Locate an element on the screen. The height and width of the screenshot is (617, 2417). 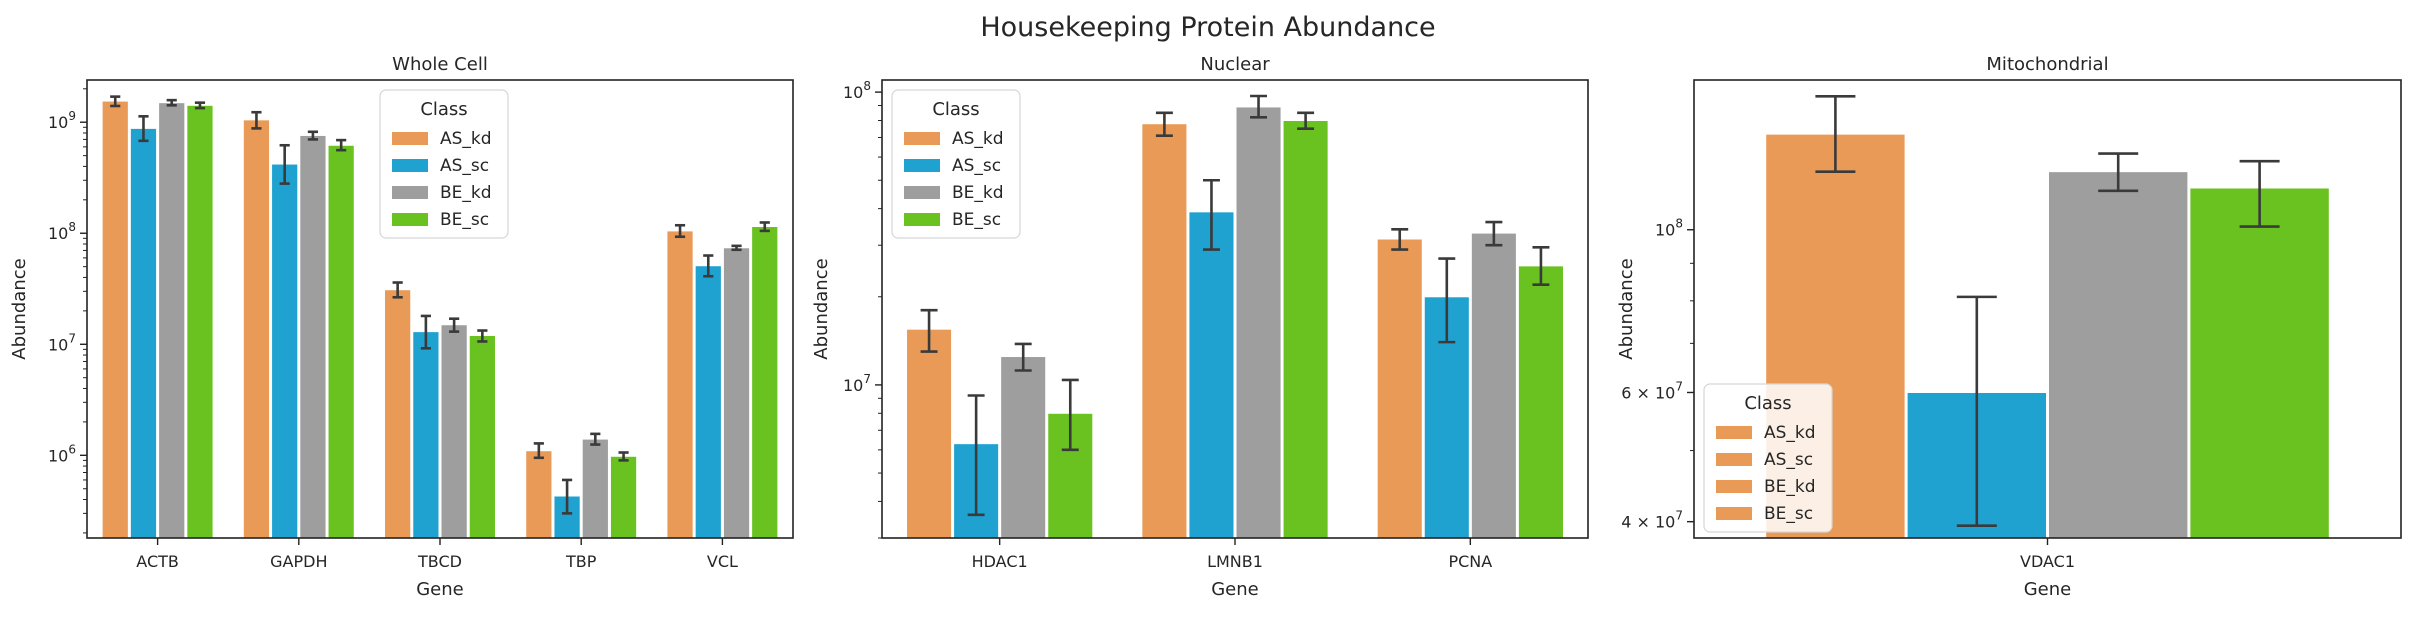
errorbar-BE_sc-VDAC1 is located at coordinates (2259, 193).